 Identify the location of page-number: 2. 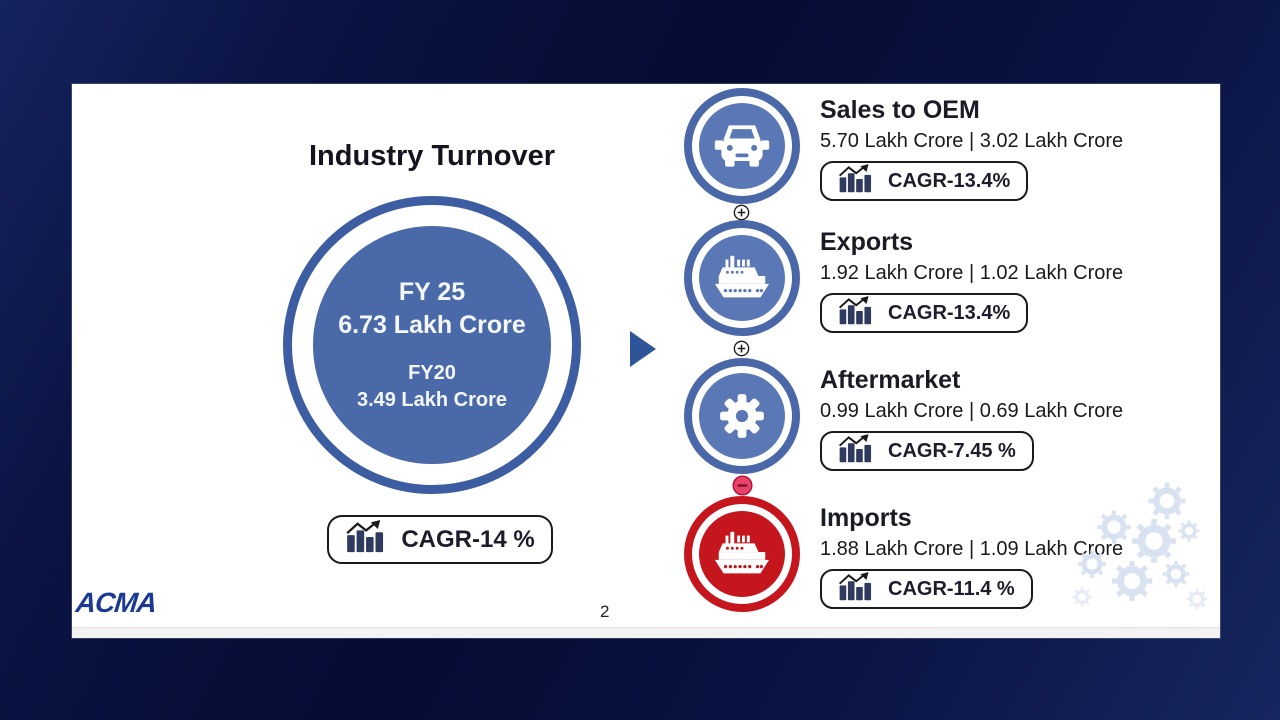
(605, 611).